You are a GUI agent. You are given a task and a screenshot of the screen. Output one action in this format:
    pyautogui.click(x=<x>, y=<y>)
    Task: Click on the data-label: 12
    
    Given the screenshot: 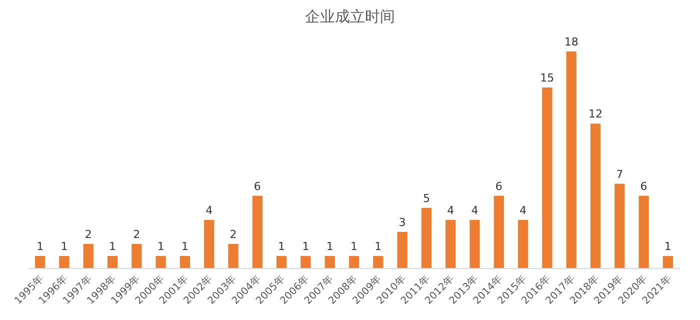 What is the action you would take?
    pyautogui.click(x=595, y=114)
    